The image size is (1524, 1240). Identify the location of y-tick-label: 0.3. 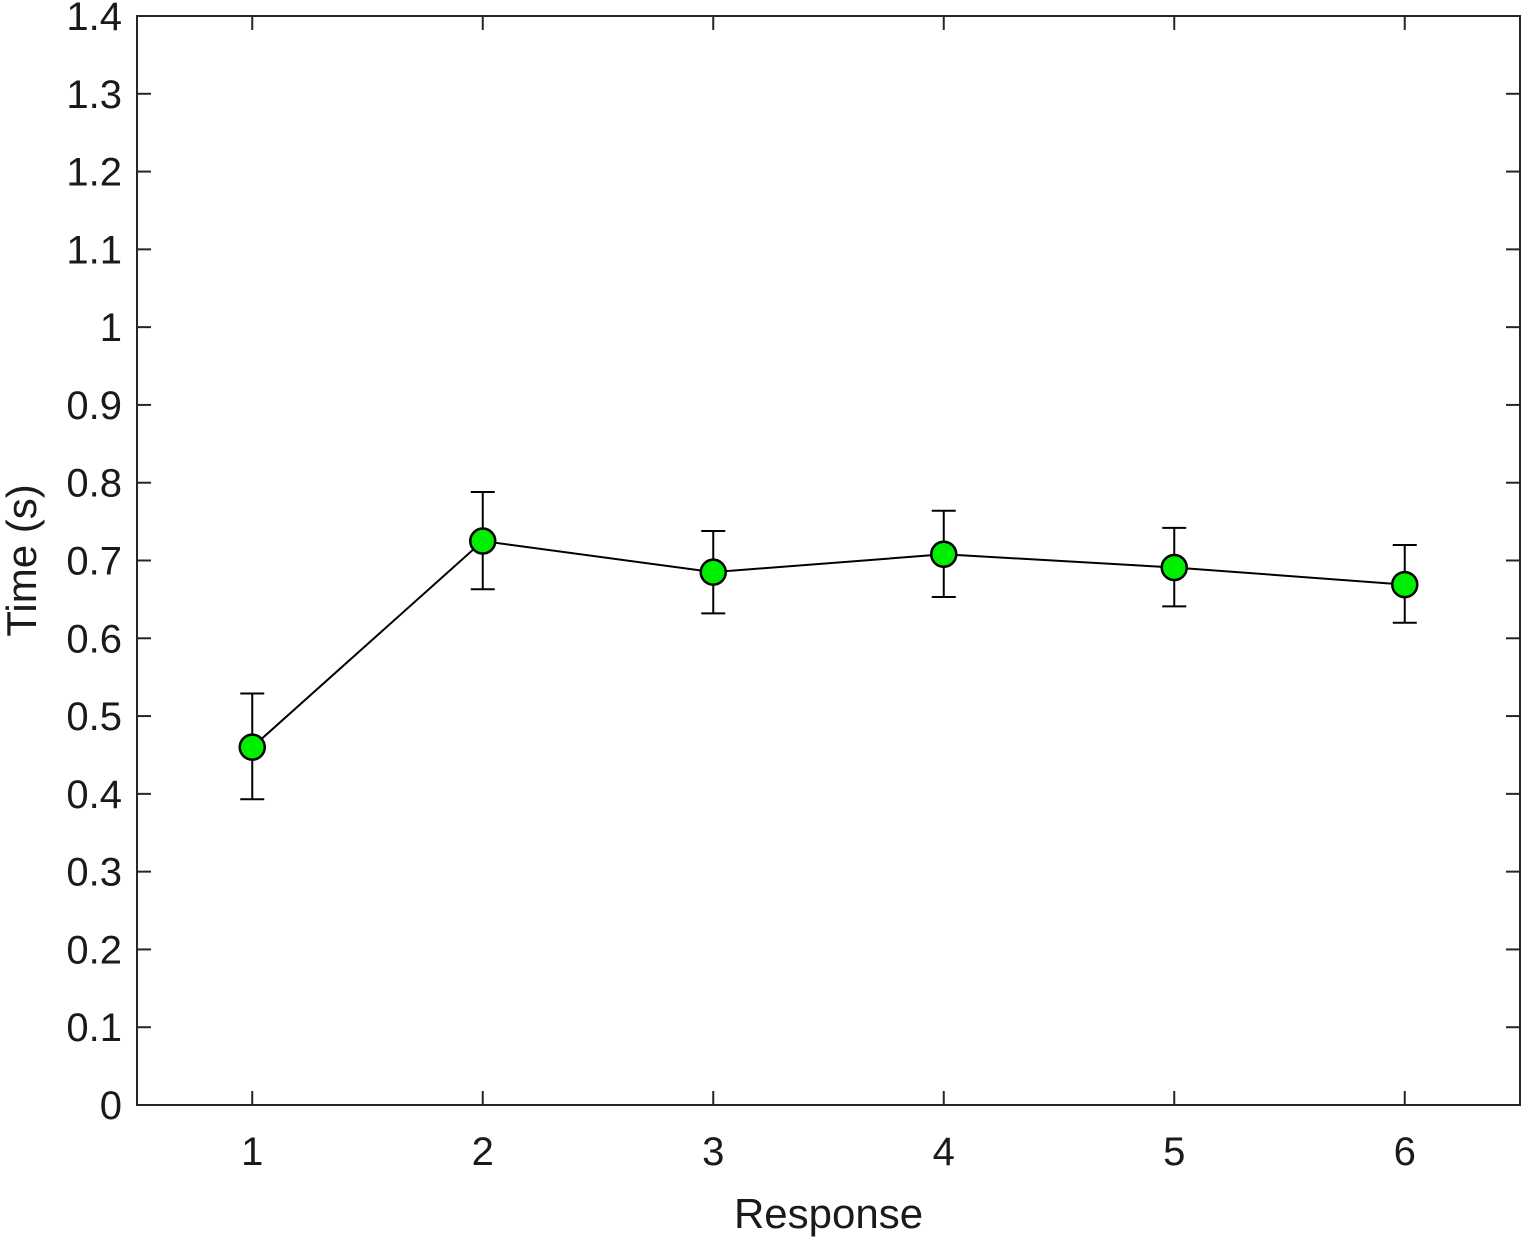
(94, 873).